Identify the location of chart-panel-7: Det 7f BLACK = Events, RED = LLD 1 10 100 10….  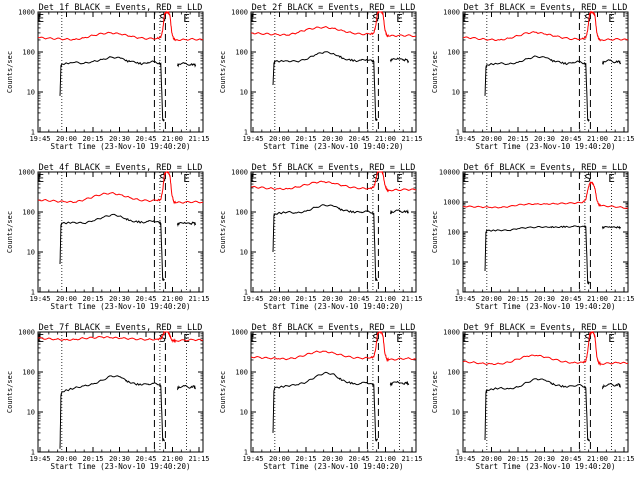
(108, 397).